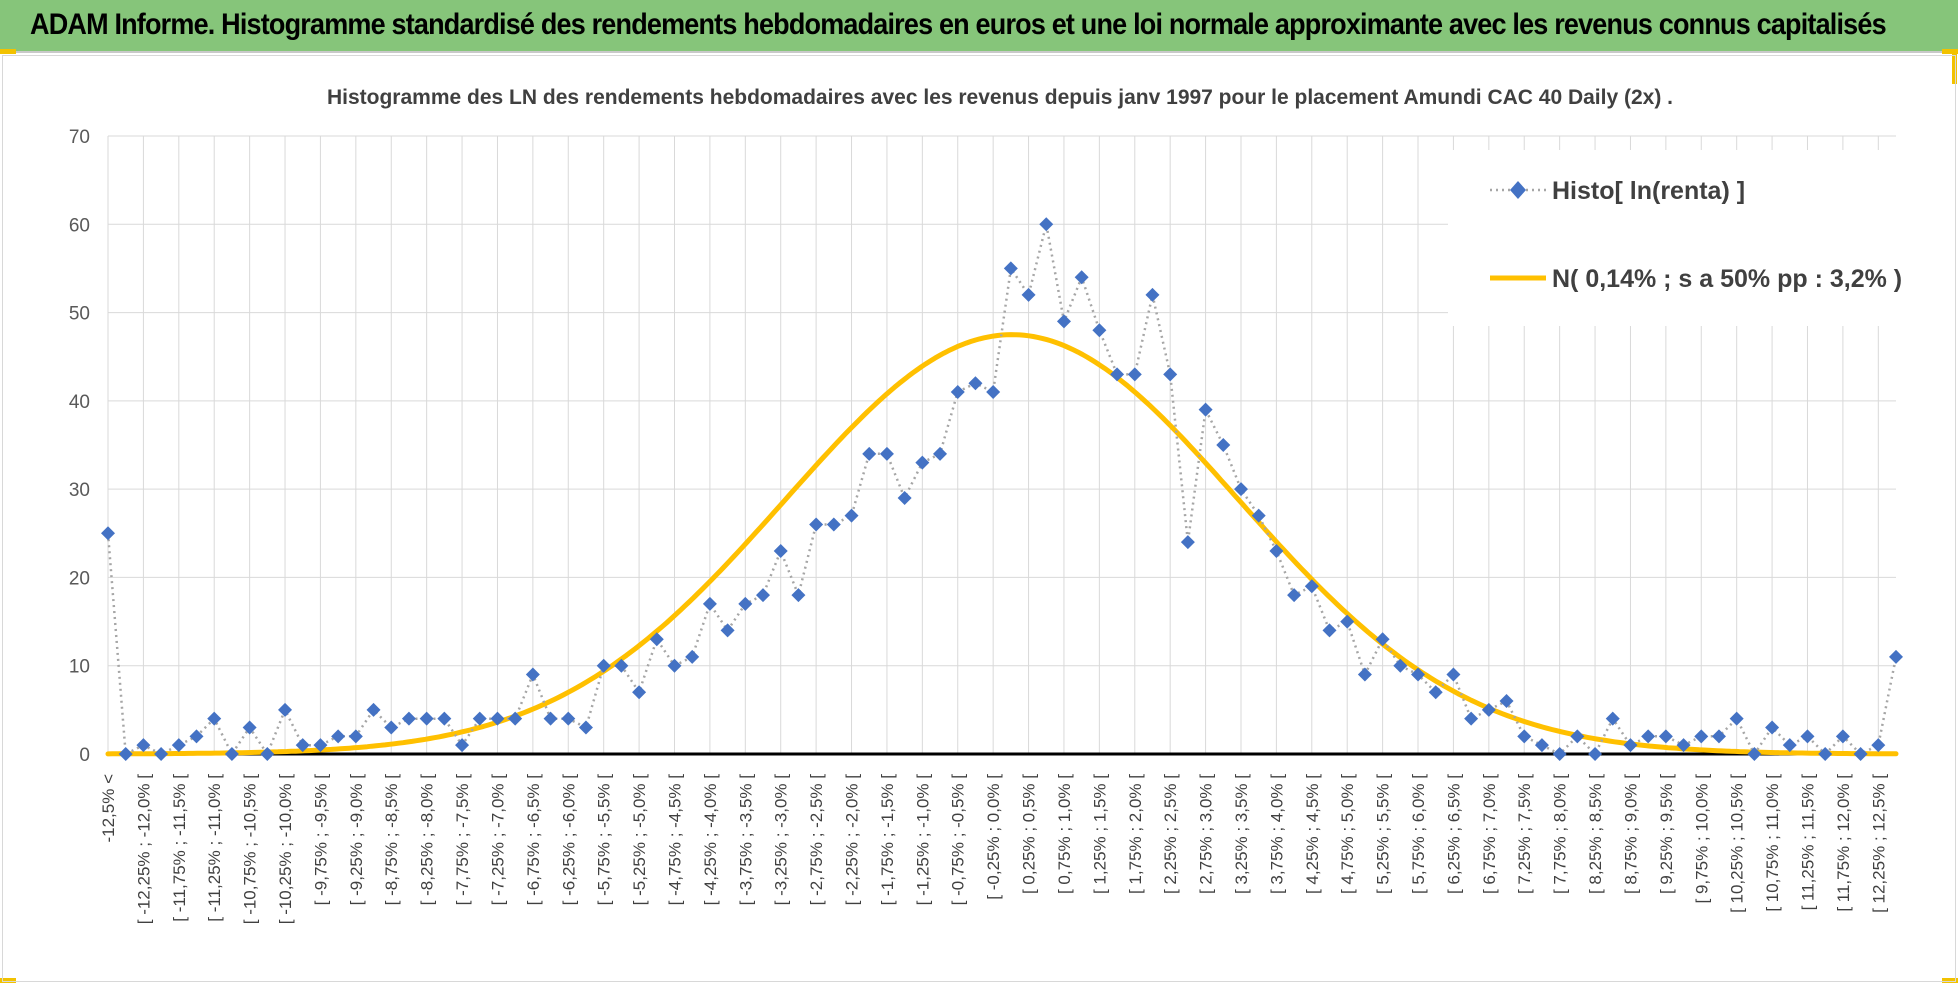  What do you see at coordinates (958, 840) in the screenshot?
I see `x-tick-label: [ -0,75% ; -0,5% [` at bounding box center [958, 840].